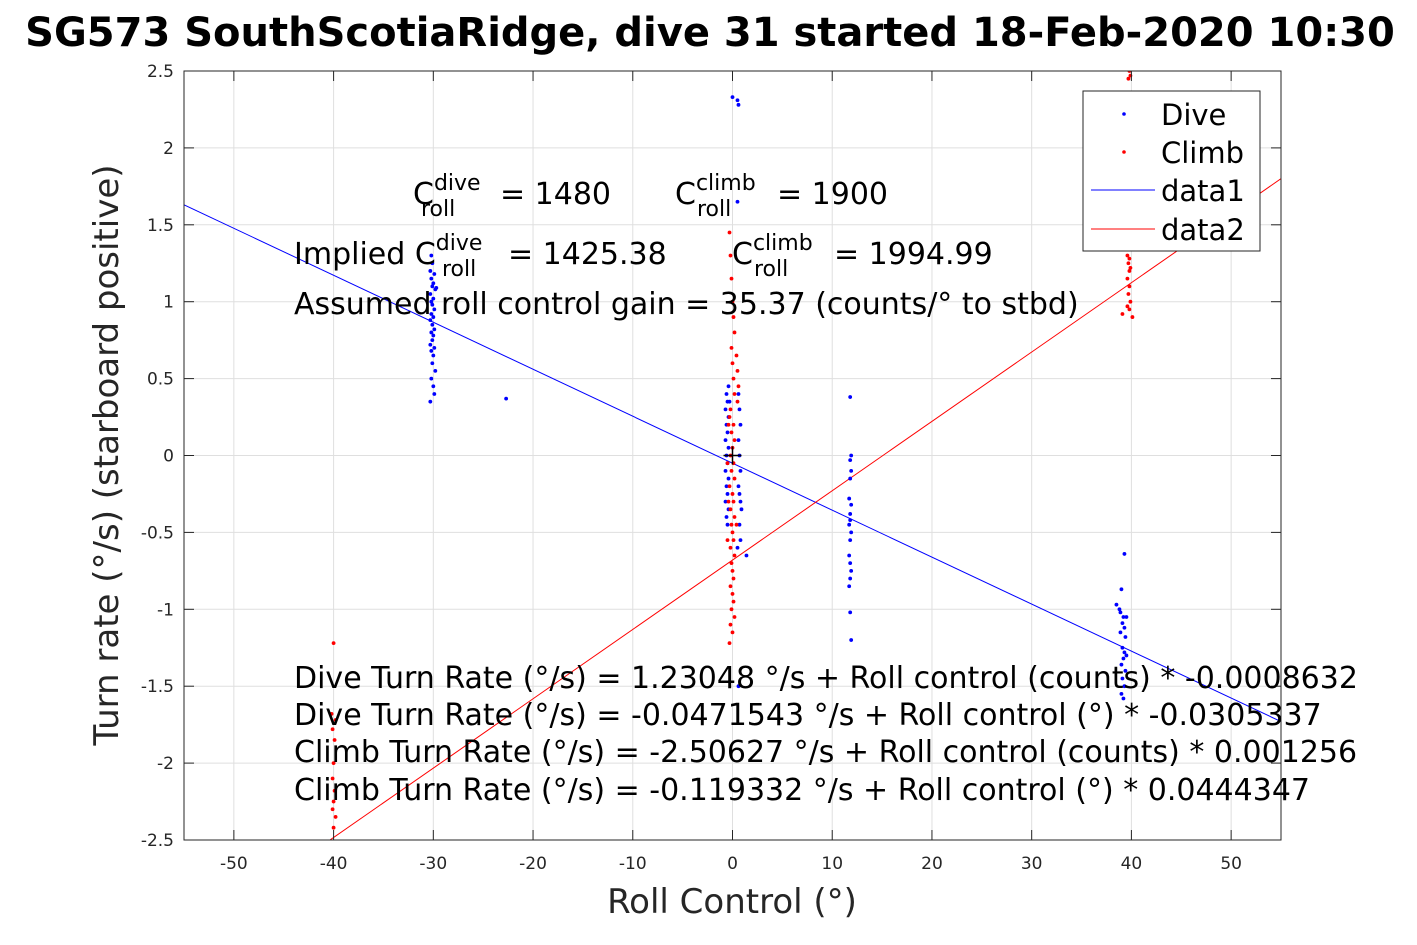 The image size is (1417, 945). Describe the element at coordinates (157, 533) in the screenshot. I see `y-tick-label: -0.5` at that location.